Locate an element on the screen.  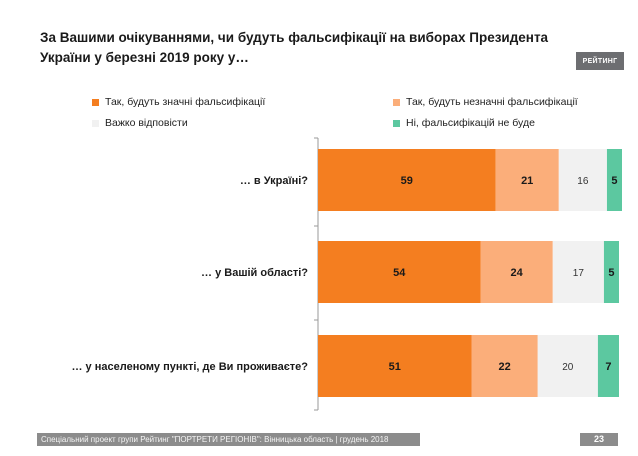
data-label-0-2: 16 is located at coordinates (583, 181).